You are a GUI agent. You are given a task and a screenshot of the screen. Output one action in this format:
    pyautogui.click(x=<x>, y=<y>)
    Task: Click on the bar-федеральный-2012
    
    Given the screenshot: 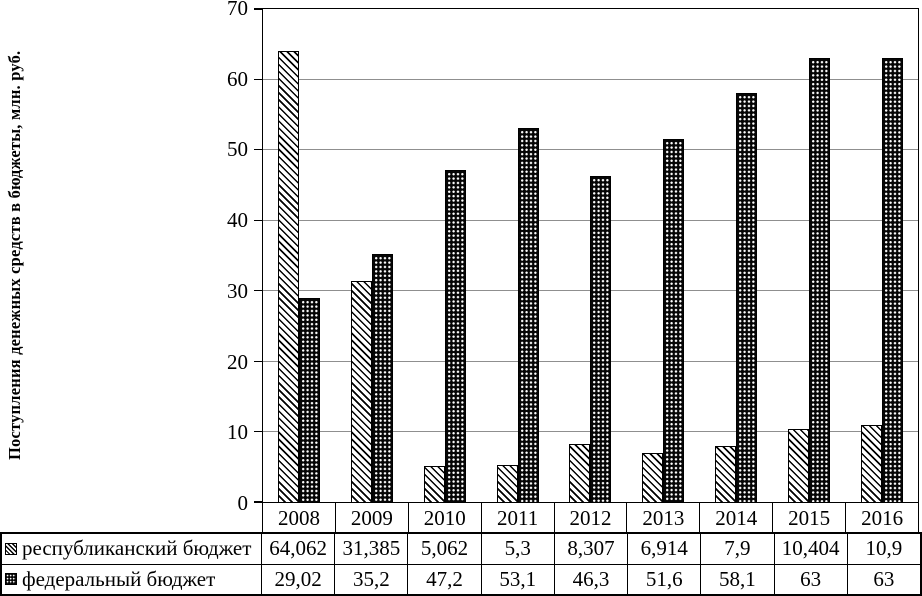 What is the action you would take?
    pyautogui.click(x=601, y=338)
    